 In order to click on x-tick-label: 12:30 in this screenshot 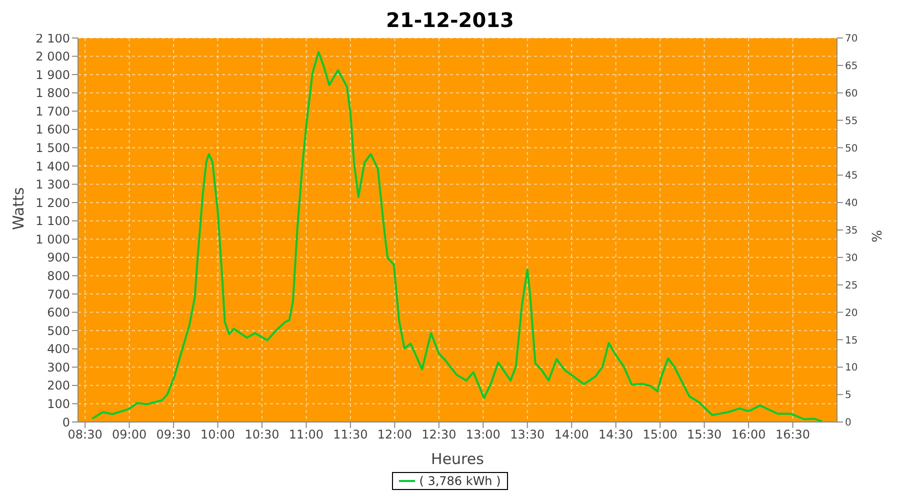, I will do `click(439, 435)`.